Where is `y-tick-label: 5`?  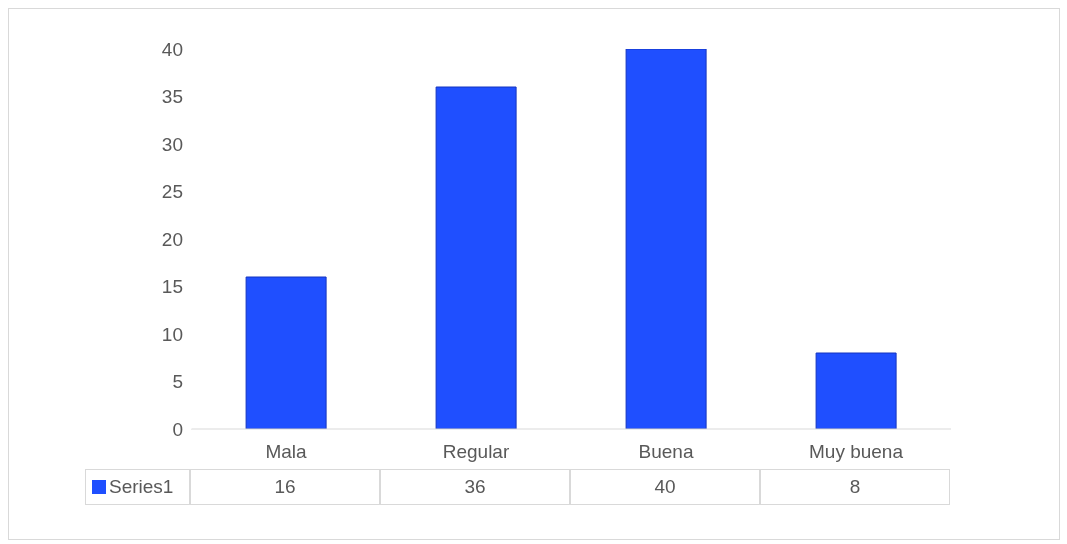
y-tick-label: 5 is located at coordinates (177, 382).